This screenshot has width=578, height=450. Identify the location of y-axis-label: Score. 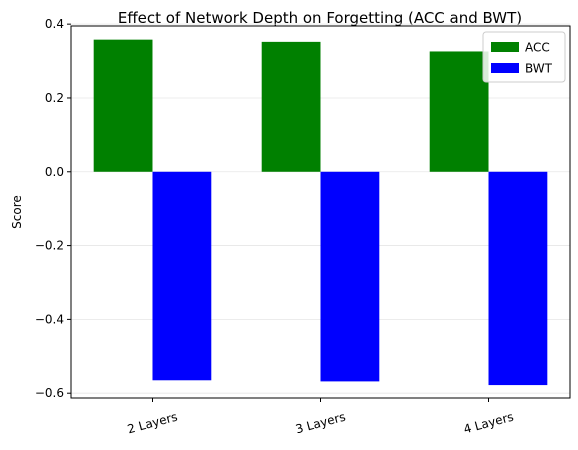
(17, 212).